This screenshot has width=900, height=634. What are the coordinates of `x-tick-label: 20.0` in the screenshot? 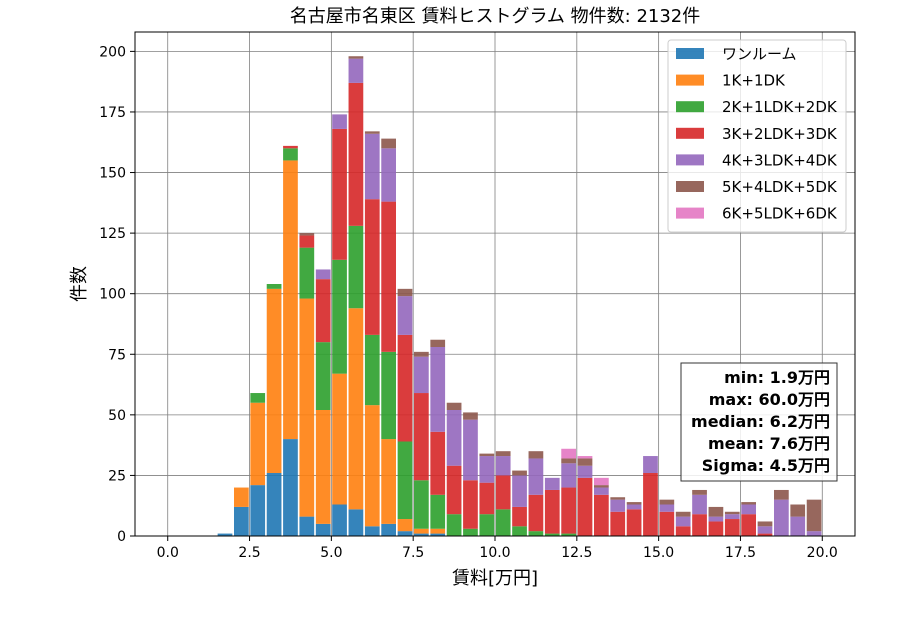 It's located at (822, 553).